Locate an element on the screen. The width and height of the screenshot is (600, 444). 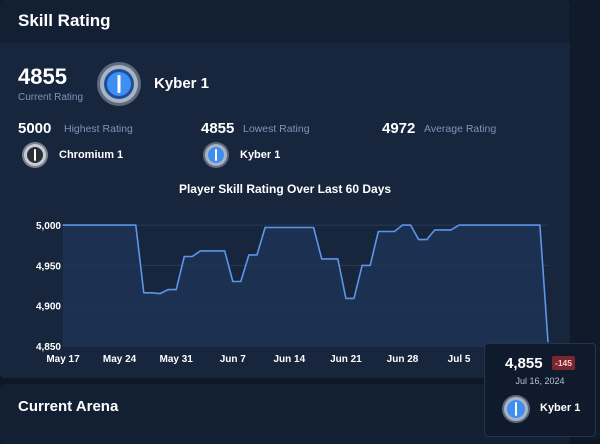
lowest-rating-label: Lowest Rating is located at coordinates (276, 129).